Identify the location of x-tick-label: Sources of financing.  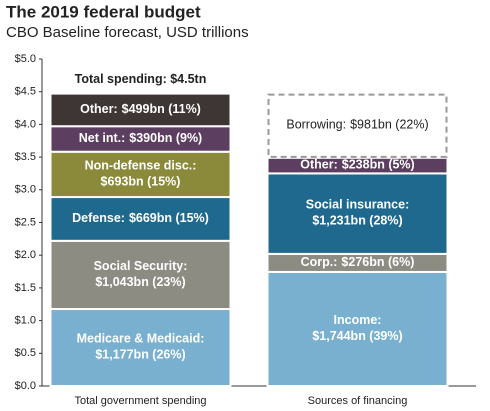
(358, 401).